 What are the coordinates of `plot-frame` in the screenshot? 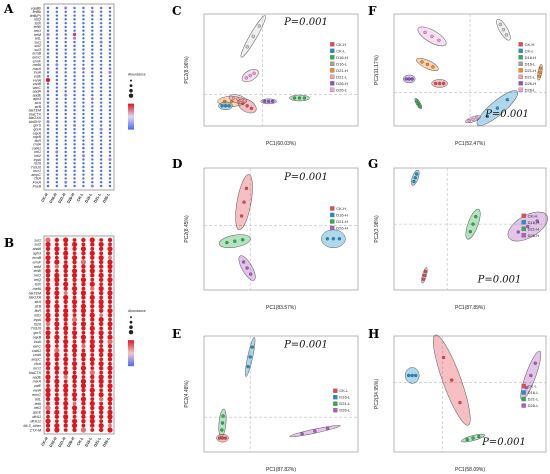 It's located at (281, 229).